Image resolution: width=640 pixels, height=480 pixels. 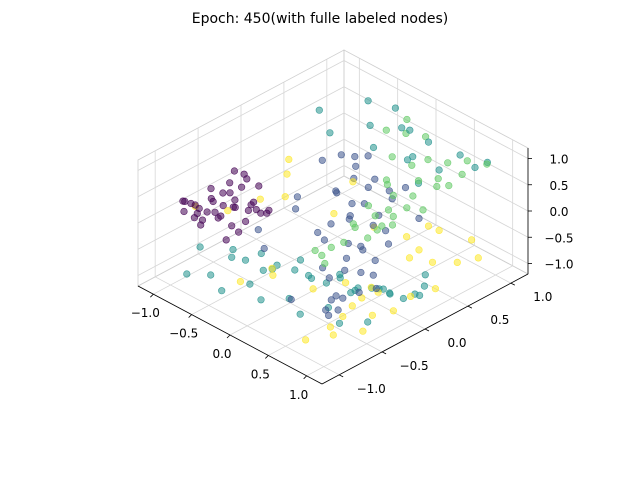 What do you see at coordinates (414, 366) in the screenshot?
I see `y-tick-label: −0.5` at bounding box center [414, 366].